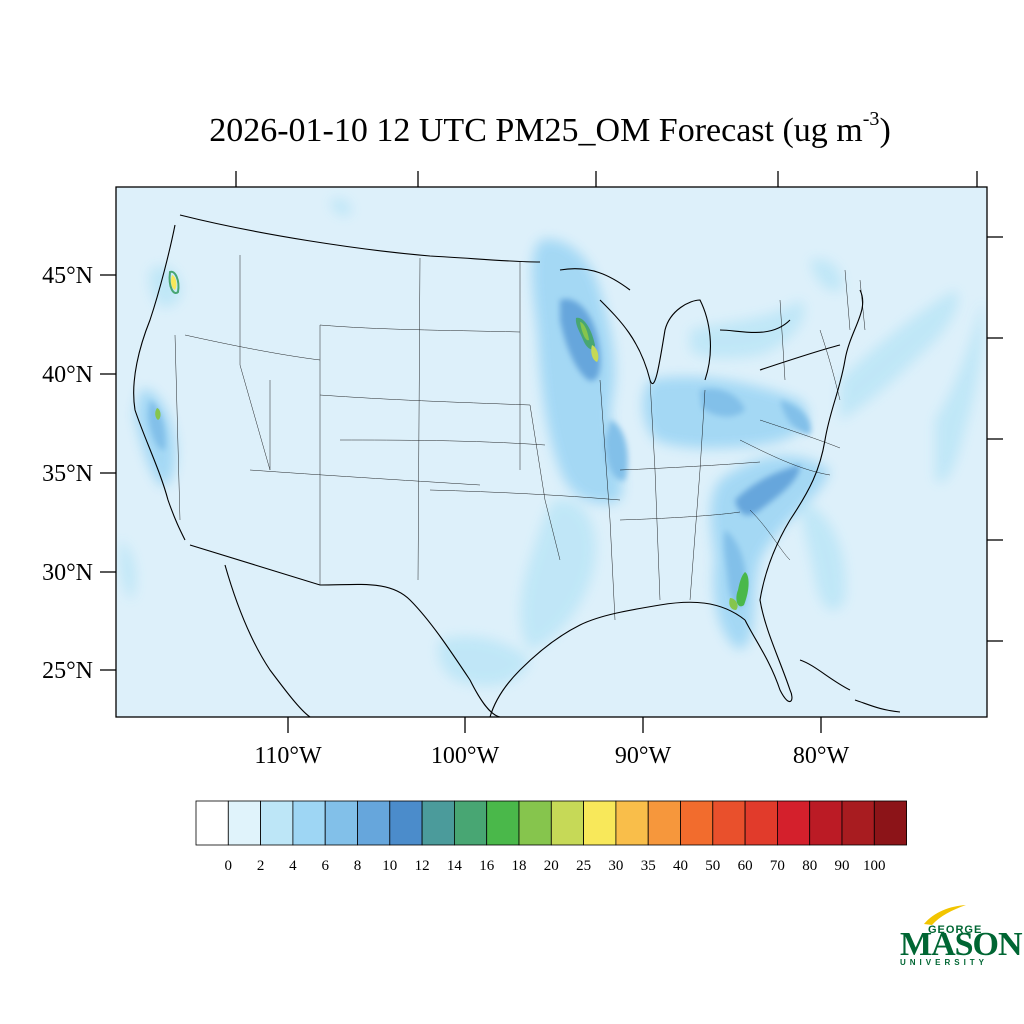 The image size is (1024, 1024). What do you see at coordinates (465, 756) in the screenshot?
I see `lon-label-100: 100°W` at bounding box center [465, 756].